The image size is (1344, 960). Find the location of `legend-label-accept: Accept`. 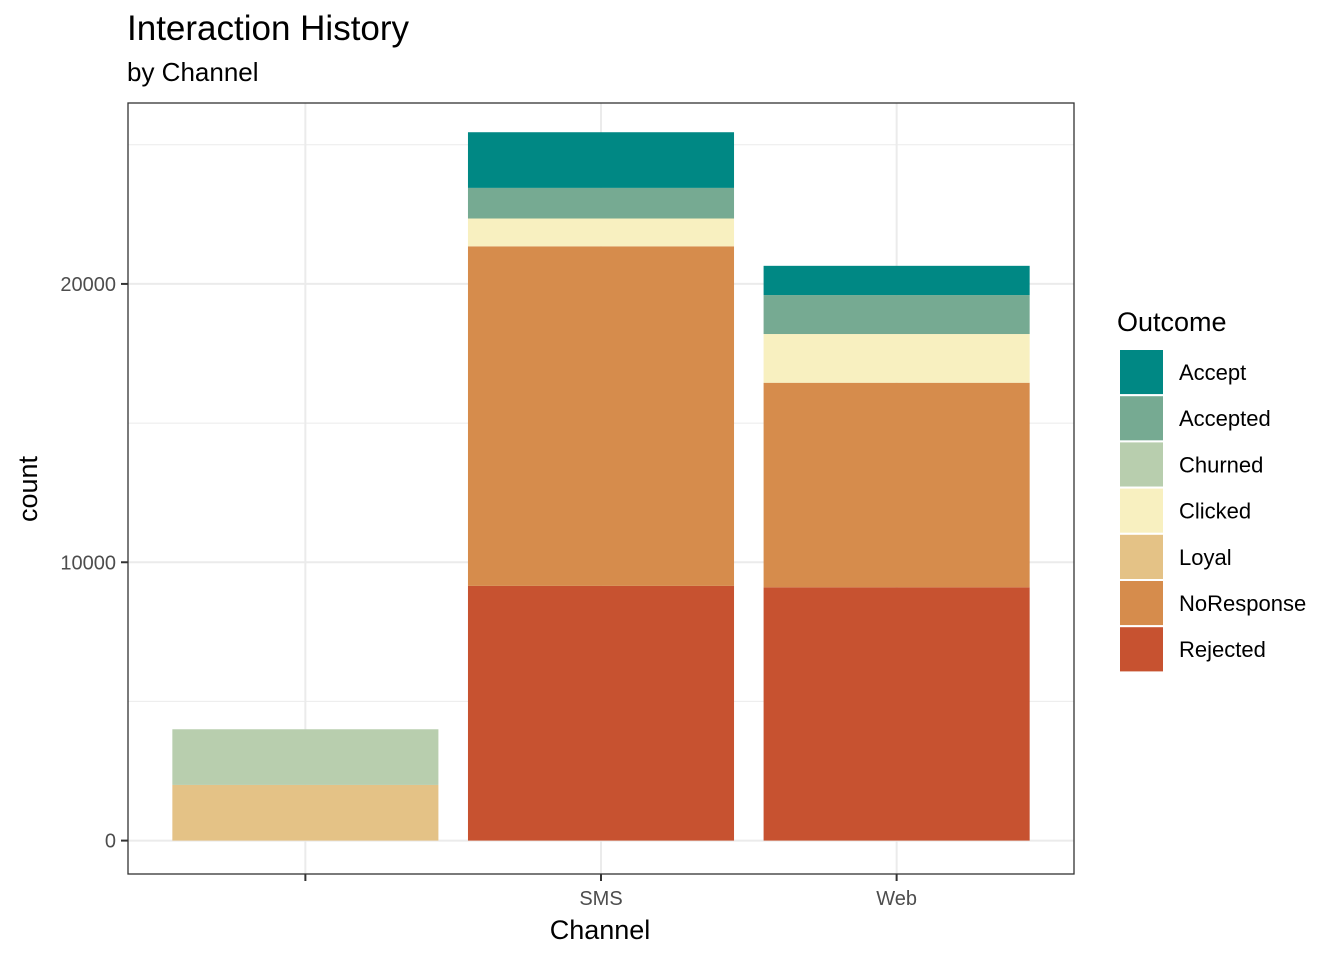

legend-label-accept: Accept is located at coordinates (1212, 372).